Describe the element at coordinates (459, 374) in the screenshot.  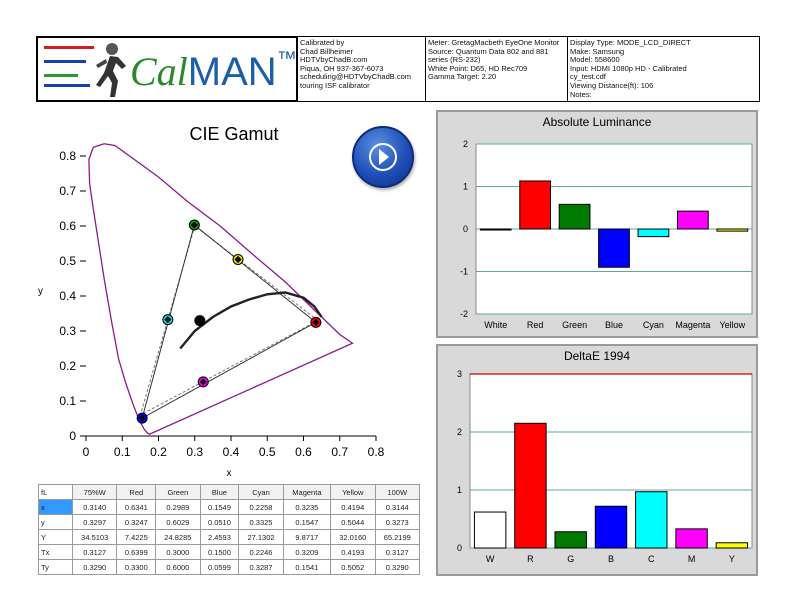
I see `y-tick-label: 3` at that location.